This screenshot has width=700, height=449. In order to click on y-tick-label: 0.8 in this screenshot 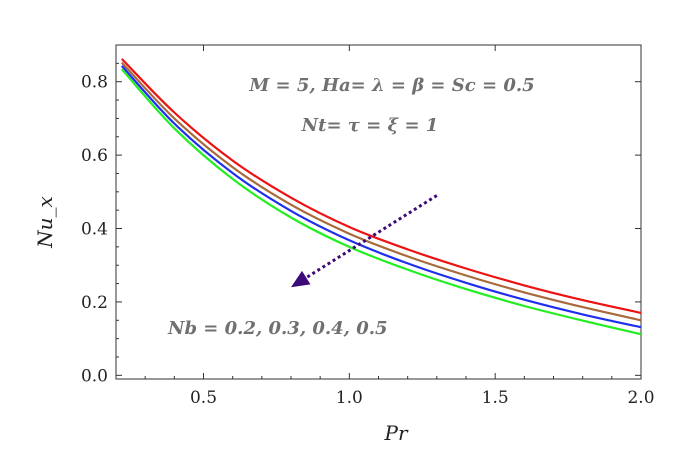, I will do `click(94, 83)`.